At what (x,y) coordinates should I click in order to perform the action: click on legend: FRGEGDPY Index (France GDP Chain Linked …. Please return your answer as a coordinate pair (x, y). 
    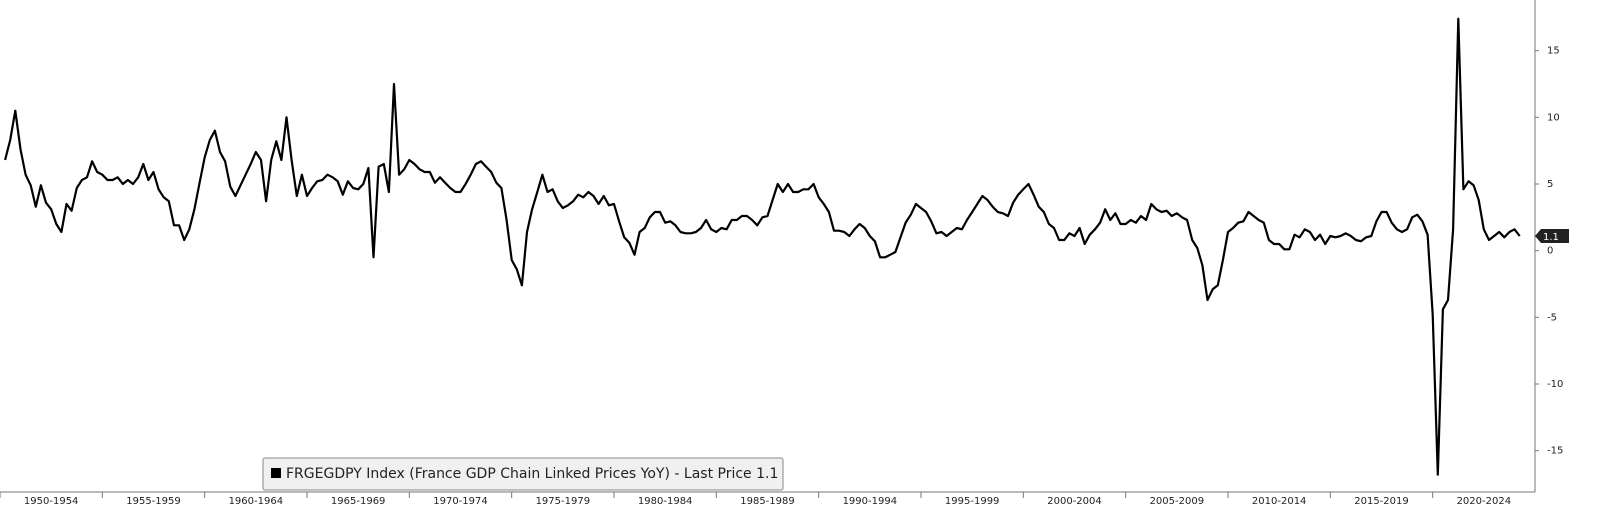
    Looking at the image, I should click on (523, 474).